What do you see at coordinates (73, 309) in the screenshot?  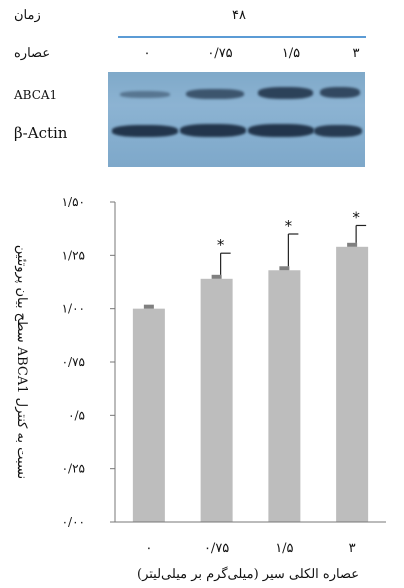 I see `y-tick-label-4: ۱/۰۰` at bounding box center [73, 309].